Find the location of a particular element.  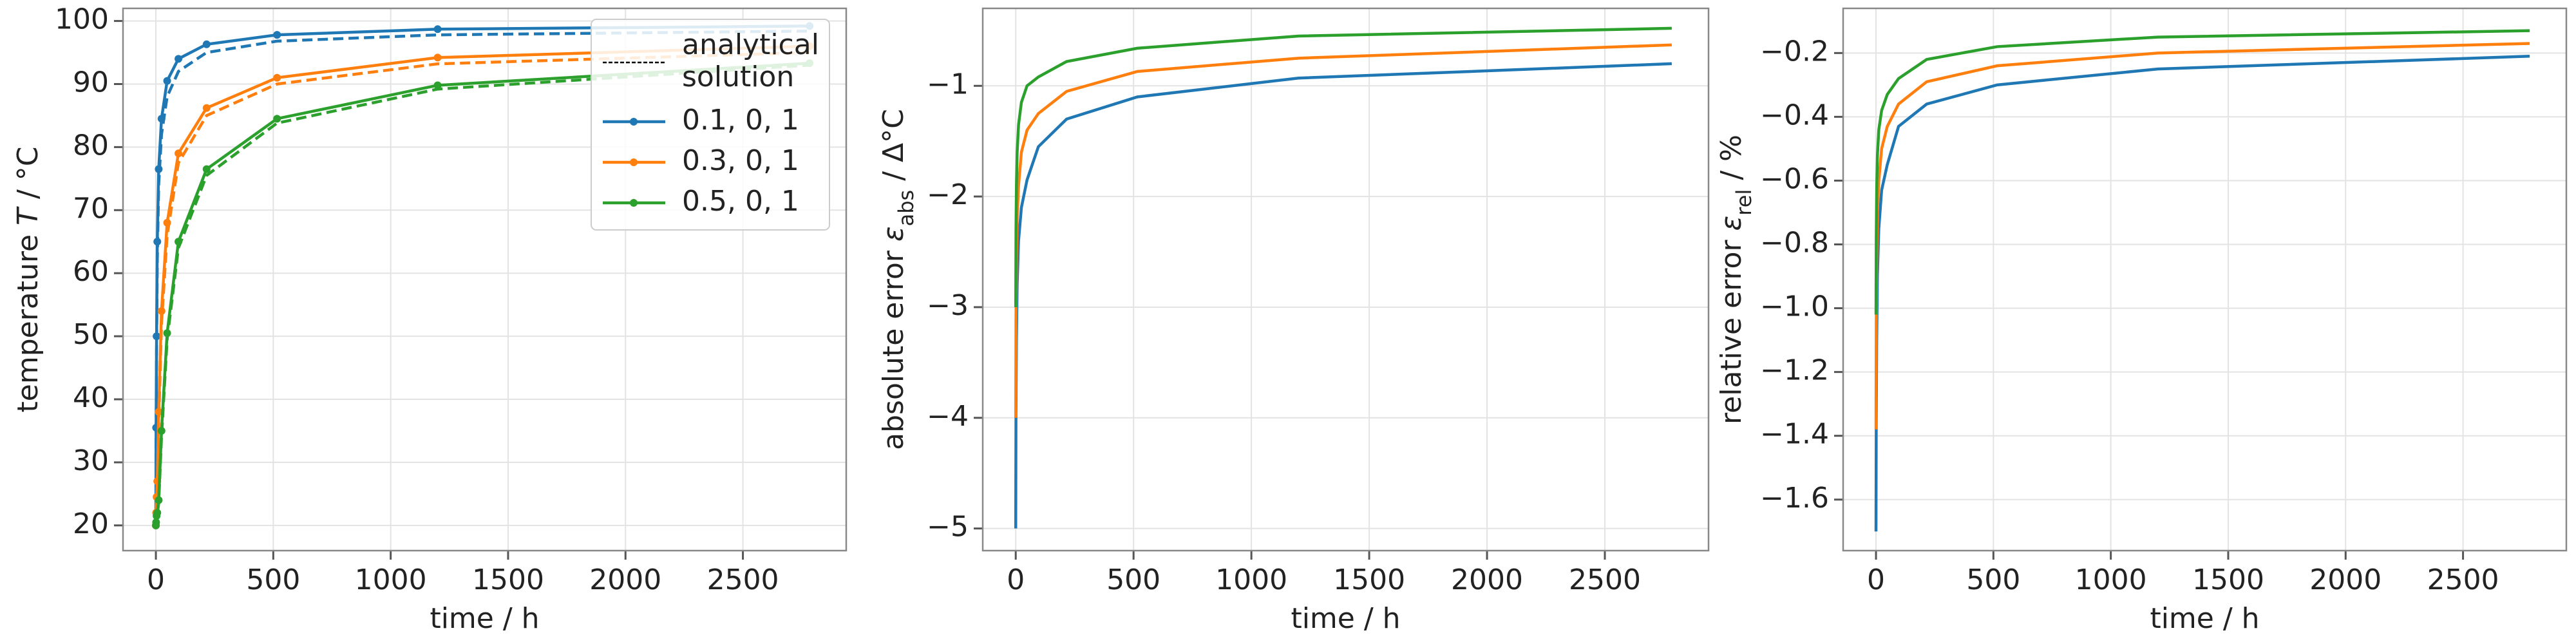

y-tick-label: −5 is located at coordinates (948, 527).